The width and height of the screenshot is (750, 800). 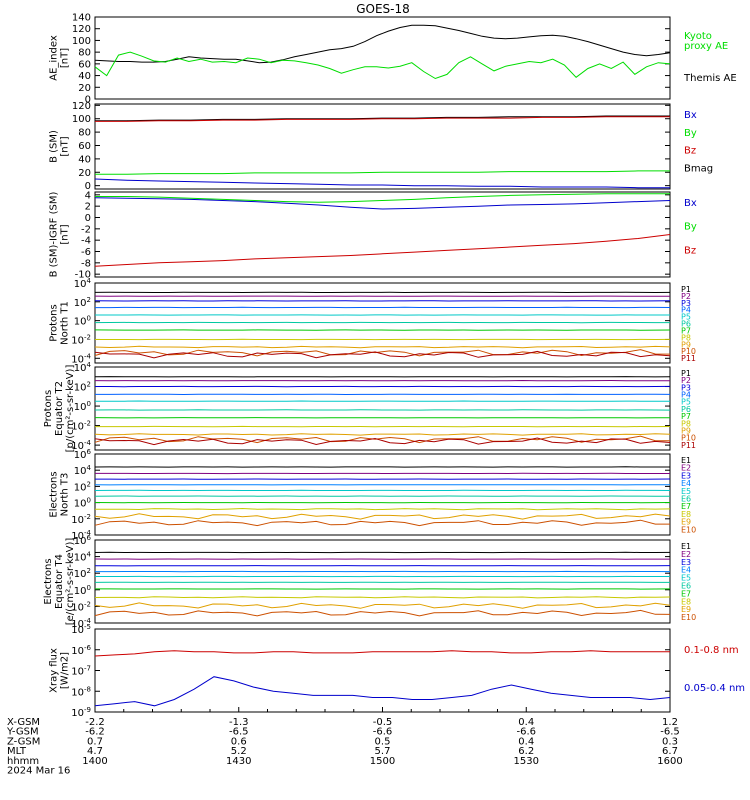 I want to click on legend-label: 0.1-0.8 nm, so click(x=711, y=650).